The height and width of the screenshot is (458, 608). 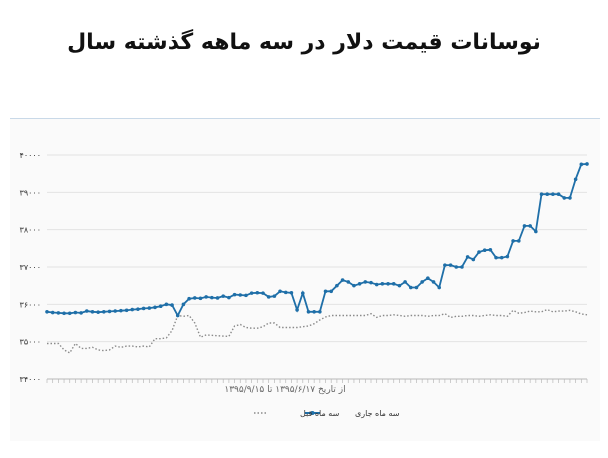 I want to click on y-tick-label: ۳۹۰۰۰, so click(x=30, y=192).